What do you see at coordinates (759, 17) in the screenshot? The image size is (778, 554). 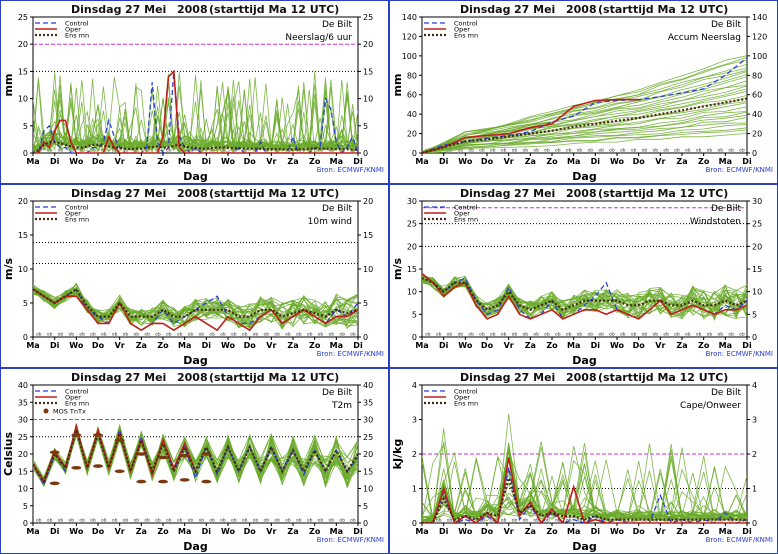 I see `y-tick-label-right: 140` at bounding box center [759, 17].